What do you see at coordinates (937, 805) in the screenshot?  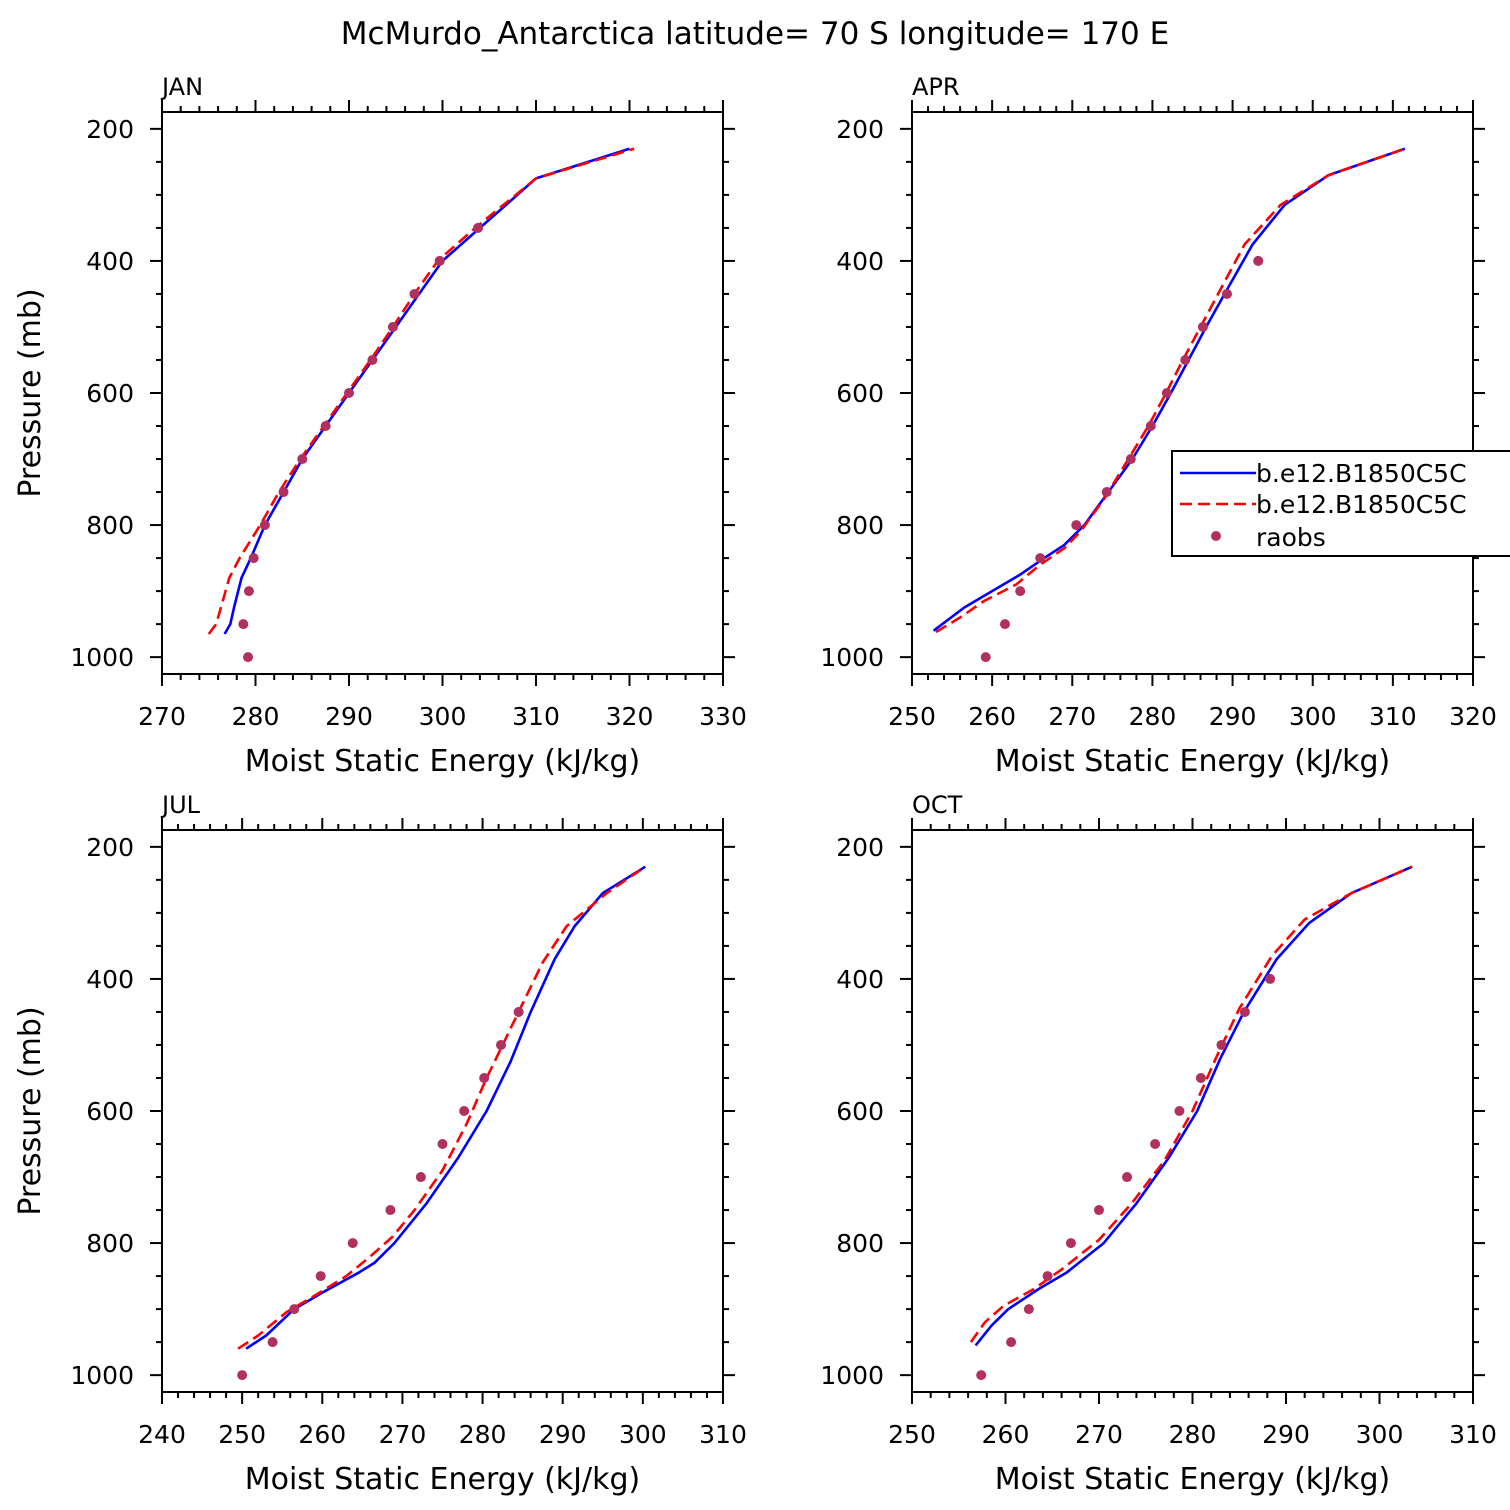 I see `panel-title: OCT` at bounding box center [937, 805].